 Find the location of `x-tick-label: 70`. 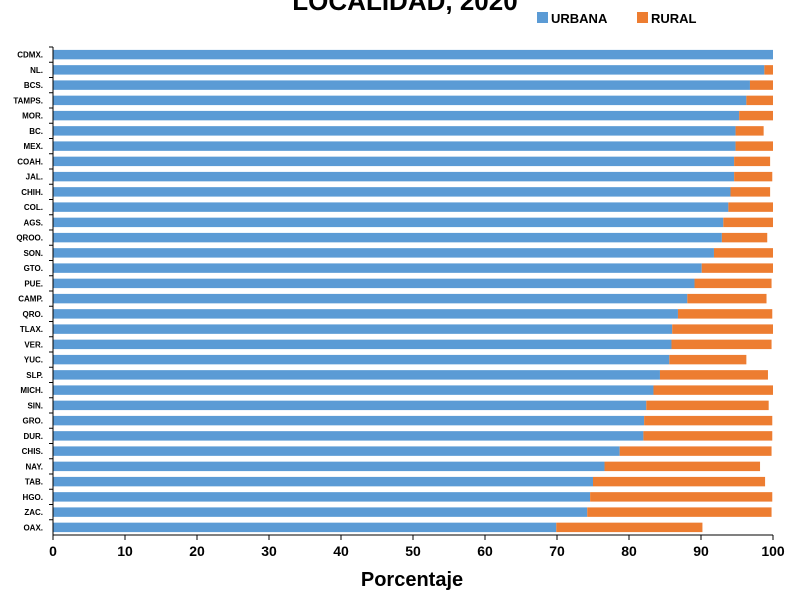

x-tick-label: 70 is located at coordinates (557, 551).